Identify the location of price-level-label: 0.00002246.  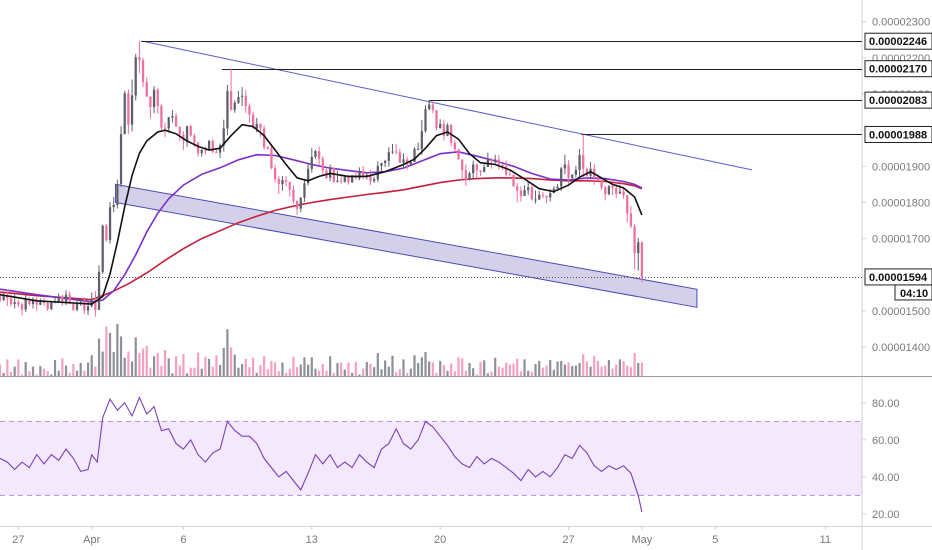
(898, 42).